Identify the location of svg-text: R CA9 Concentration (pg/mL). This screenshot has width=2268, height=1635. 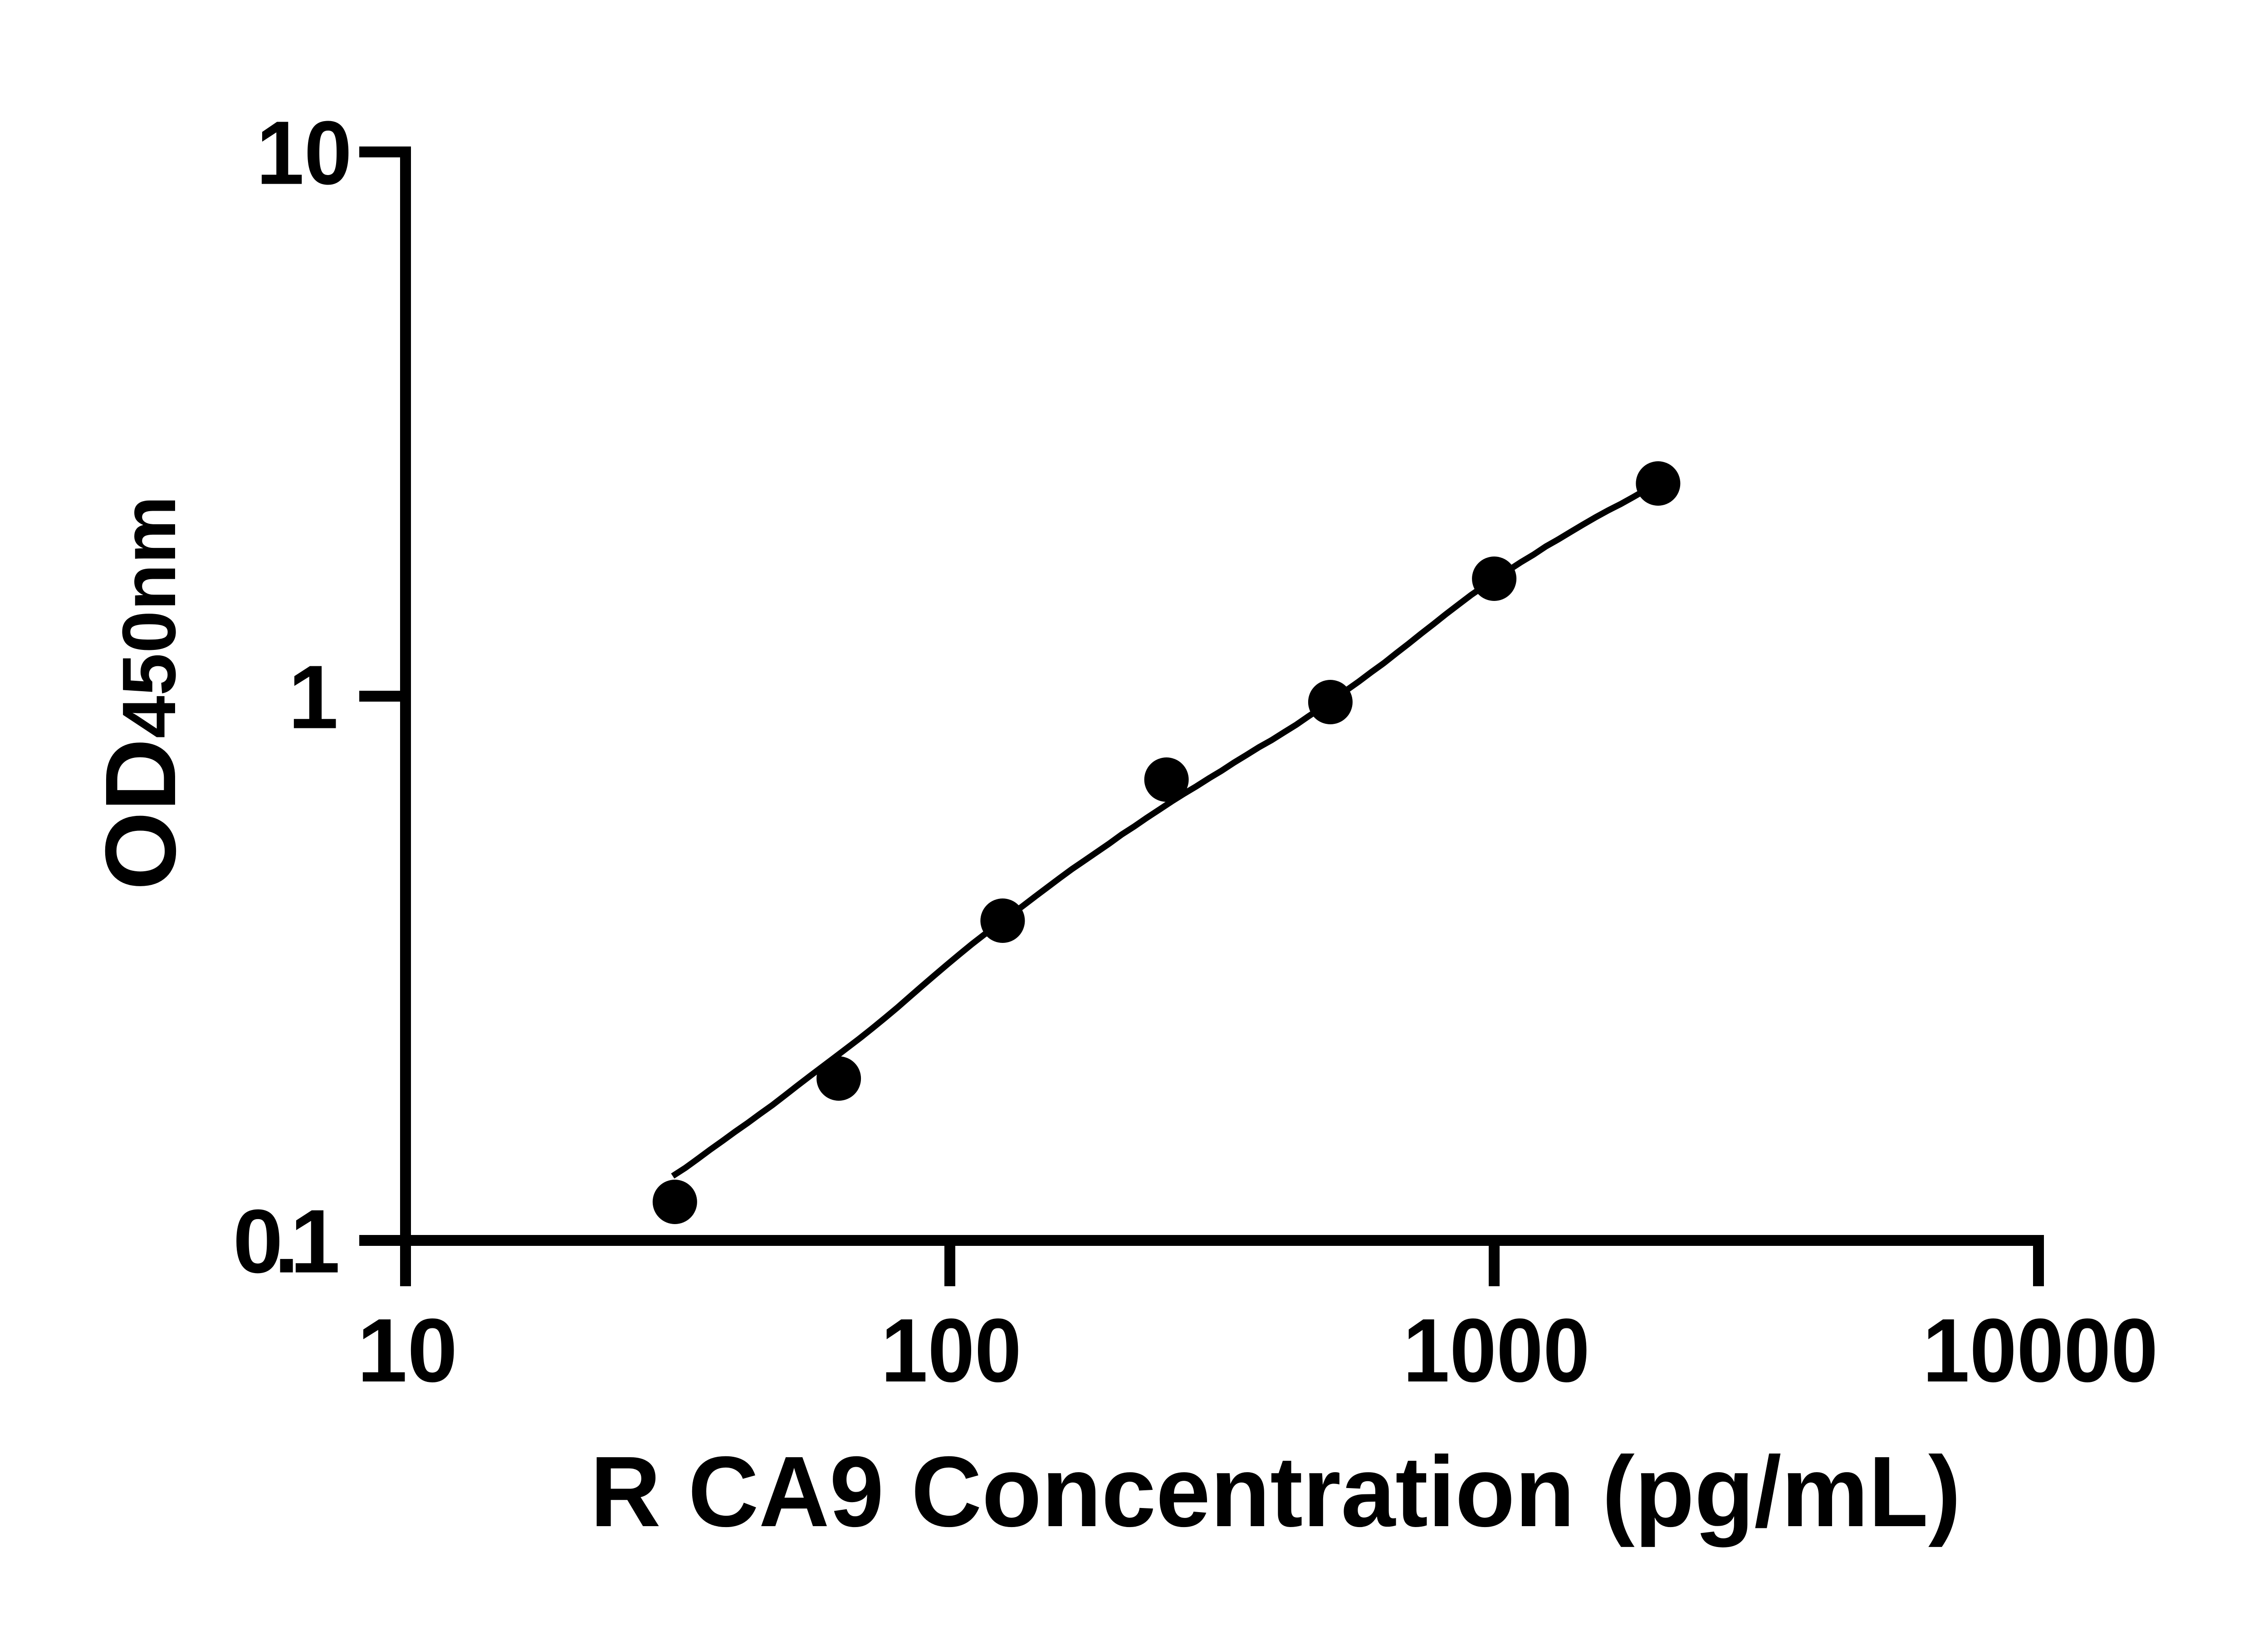
(1275, 1491).